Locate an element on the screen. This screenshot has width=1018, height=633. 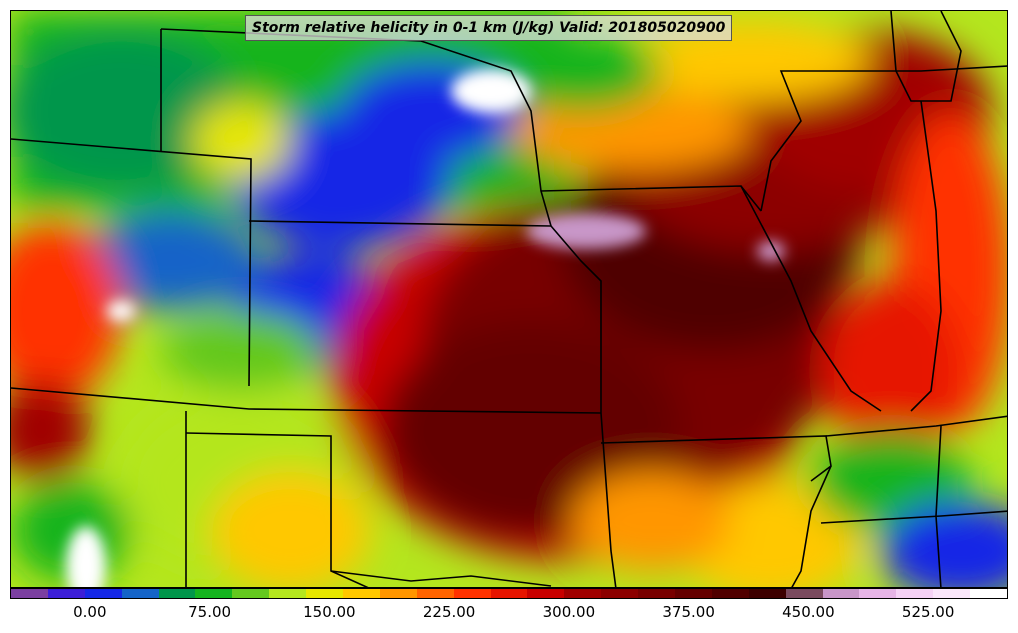
colorbar is located at coordinates (509, 593).